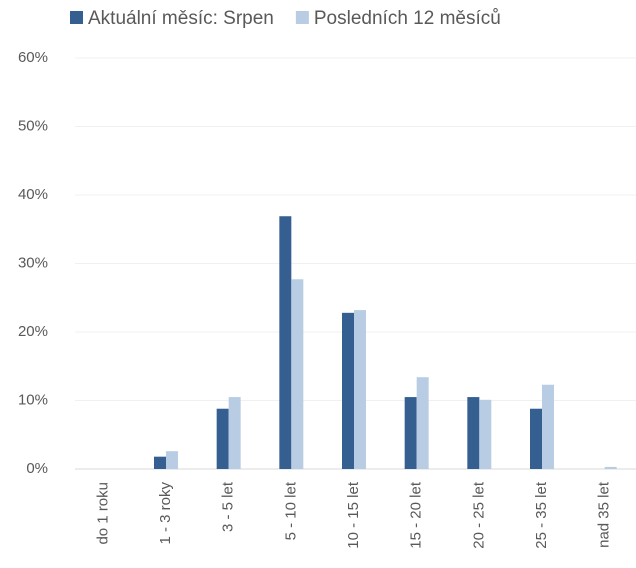 This screenshot has width=636, height=568. I want to click on x-tick-label: 15 - 20 let, so click(416, 515).